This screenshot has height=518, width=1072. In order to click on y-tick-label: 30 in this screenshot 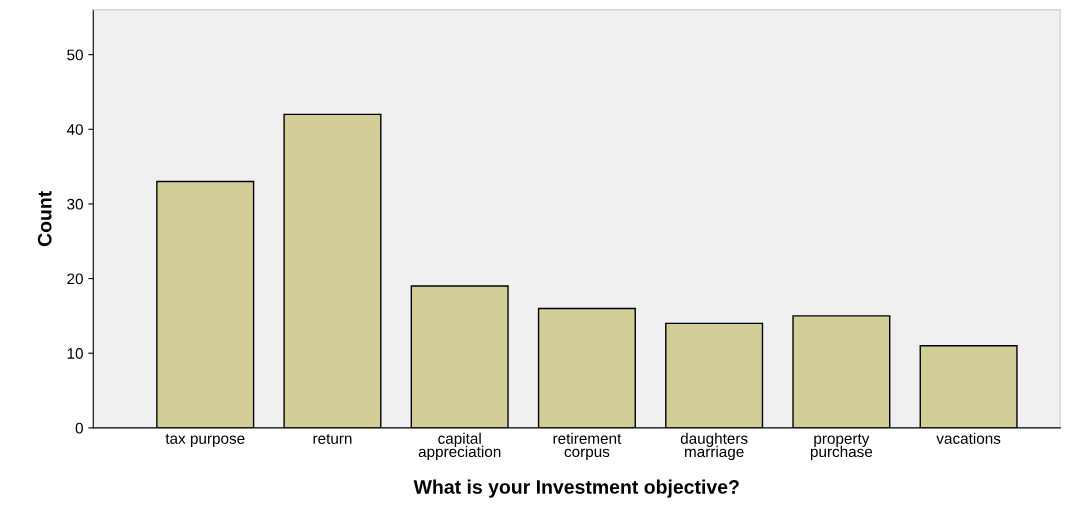, I will do `click(75, 204)`.